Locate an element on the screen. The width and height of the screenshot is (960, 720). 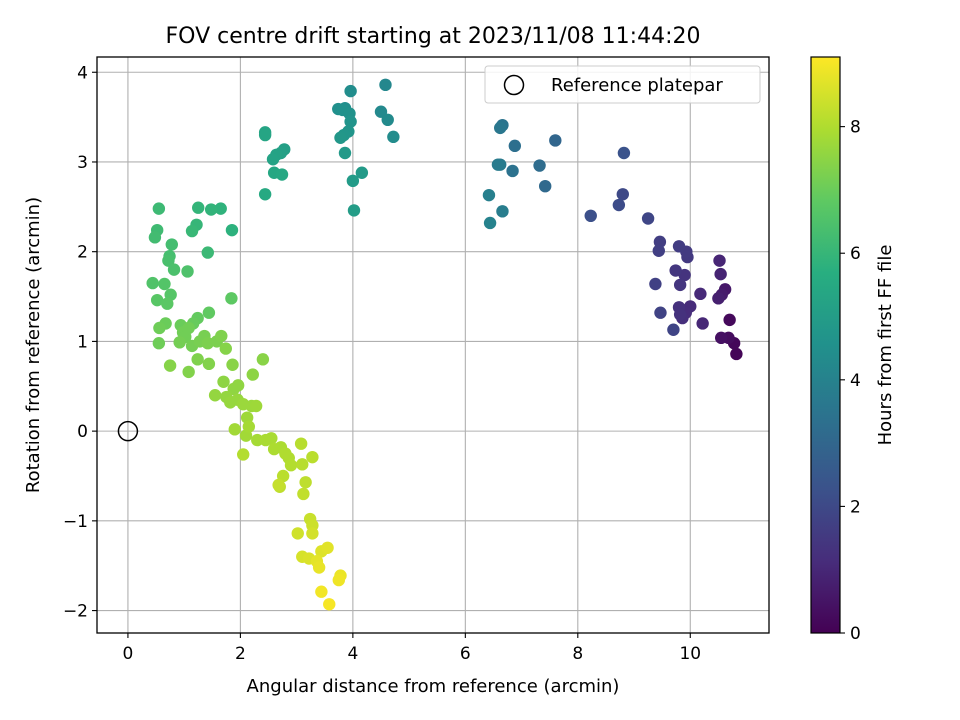
colorbar-tick-label: 4 is located at coordinates (855, 381).